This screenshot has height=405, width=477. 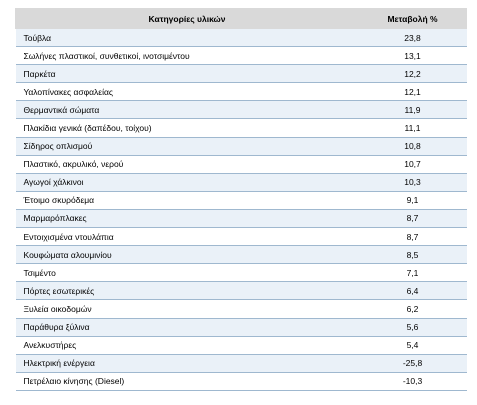 I want to click on material-category-cell: Πλακίδια γενικά (δαπέδου, τοίχου), so click(x=187, y=128).